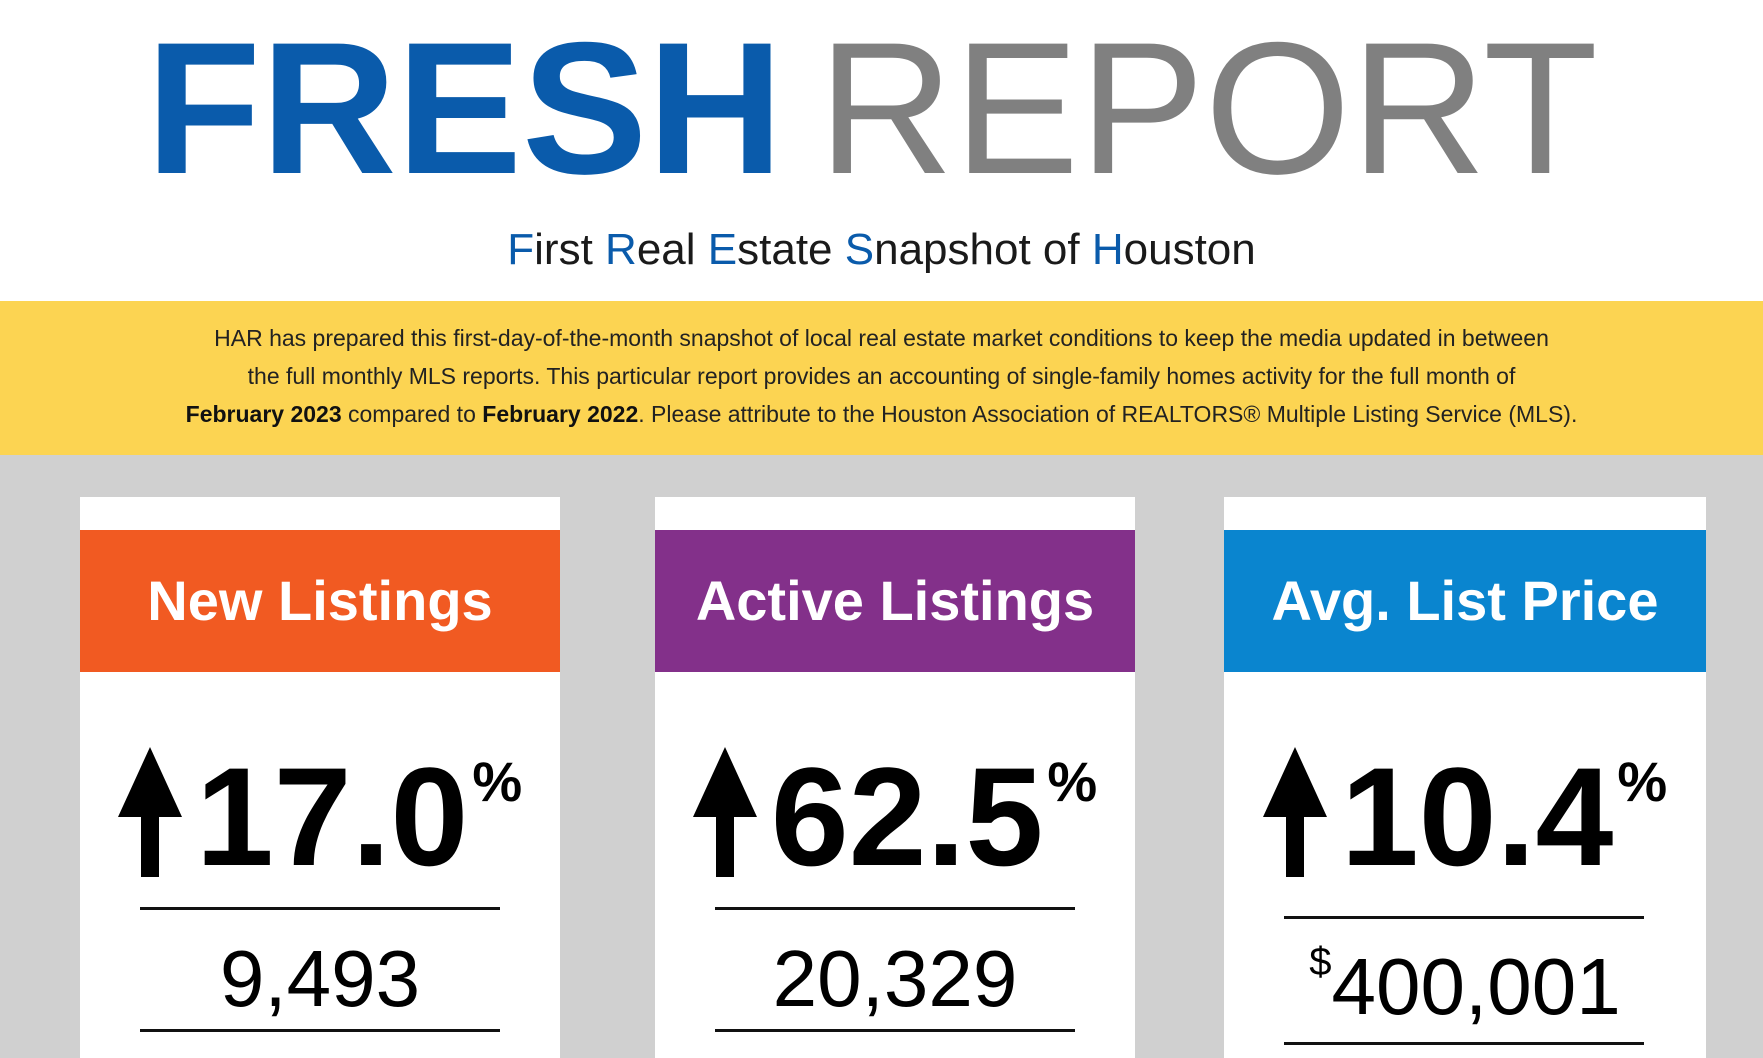 This screenshot has height=1058, width=1763. Describe the element at coordinates (332, 816) in the screenshot. I see `change-percent: 17.0` at that location.